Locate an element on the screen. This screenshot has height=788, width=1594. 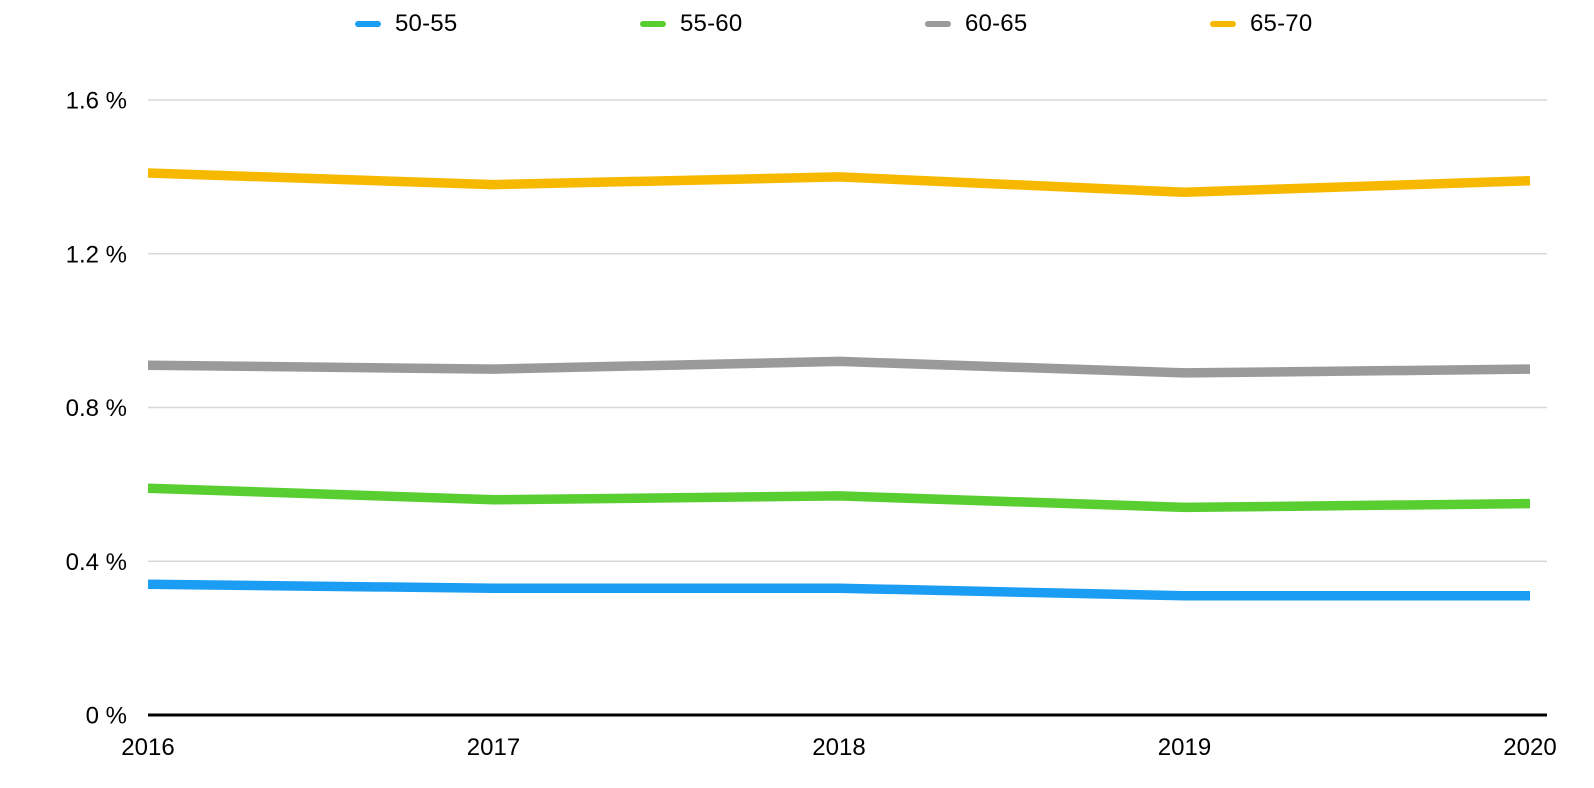
y-axis-tick-label: 1.6 % is located at coordinates (96, 101).